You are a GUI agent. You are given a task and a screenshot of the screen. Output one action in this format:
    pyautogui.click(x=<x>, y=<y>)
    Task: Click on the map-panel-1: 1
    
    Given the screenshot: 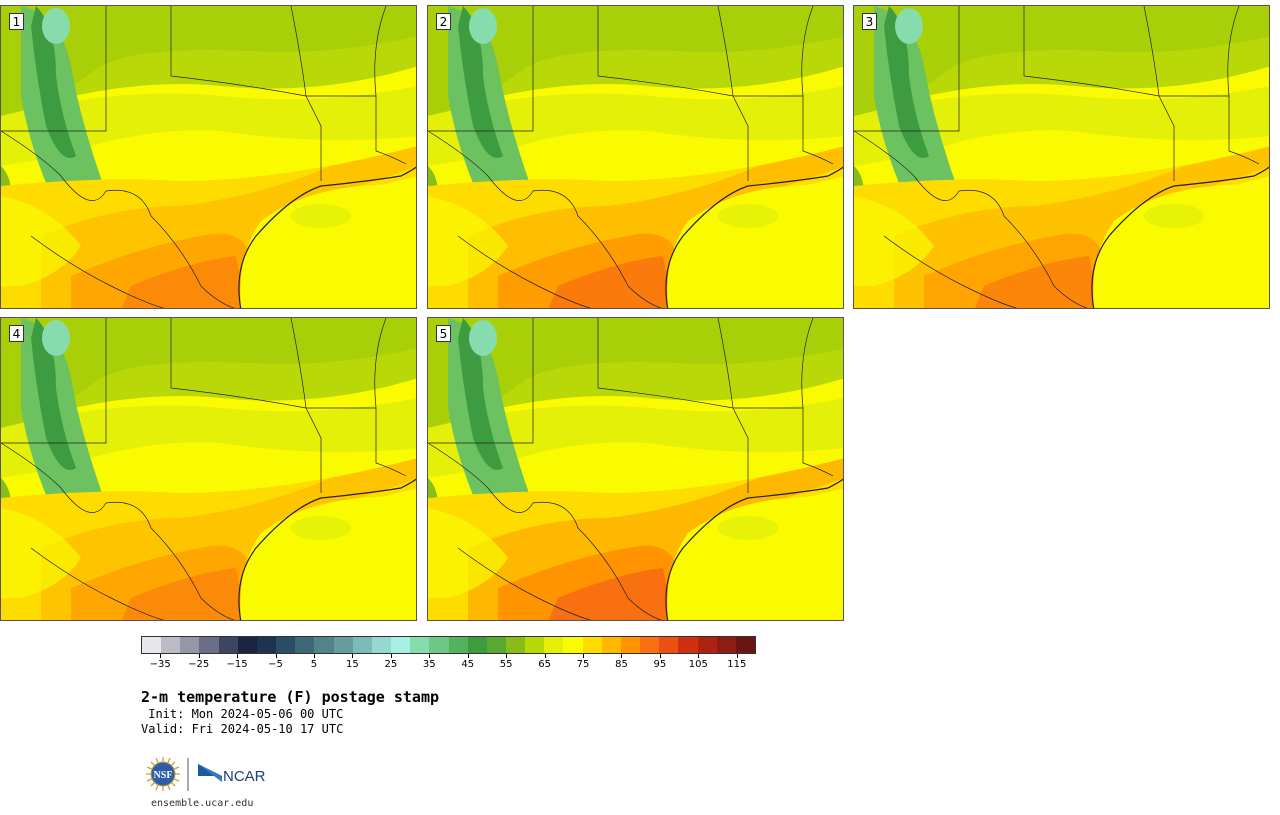 What is the action you would take?
    pyautogui.click(x=208, y=157)
    